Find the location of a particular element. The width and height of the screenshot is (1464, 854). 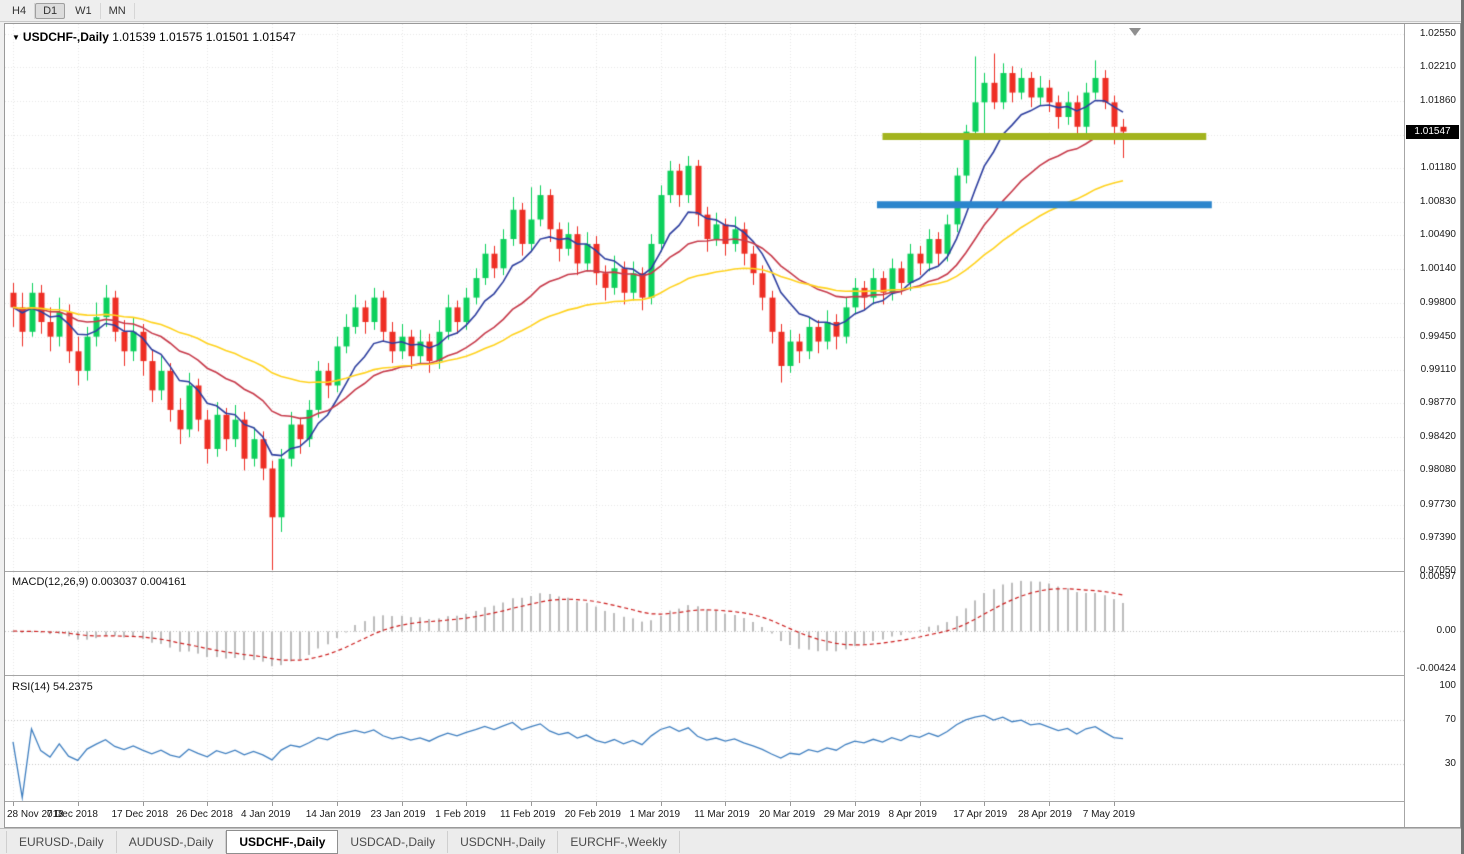

price-axis-label: 0.97050 is located at coordinates (1437, 570).